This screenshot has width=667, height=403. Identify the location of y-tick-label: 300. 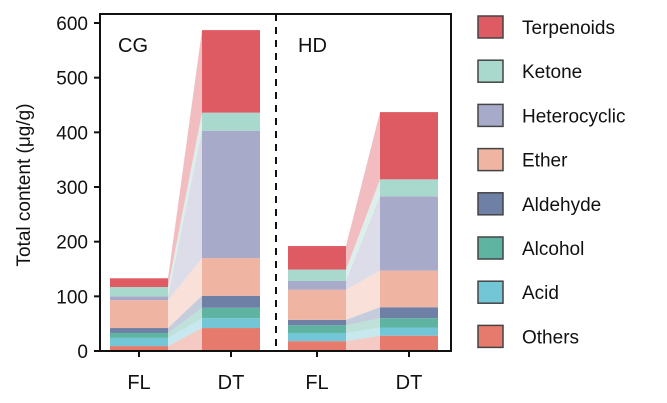
(72, 188).